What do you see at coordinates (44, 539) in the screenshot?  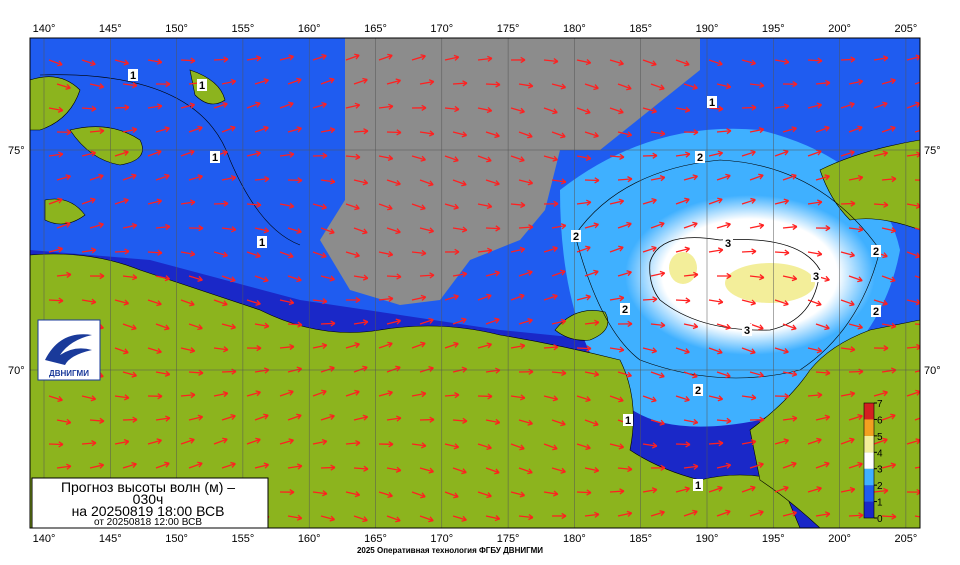 I see `lon-label-bottom: 140°` at bounding box center [44, 539].